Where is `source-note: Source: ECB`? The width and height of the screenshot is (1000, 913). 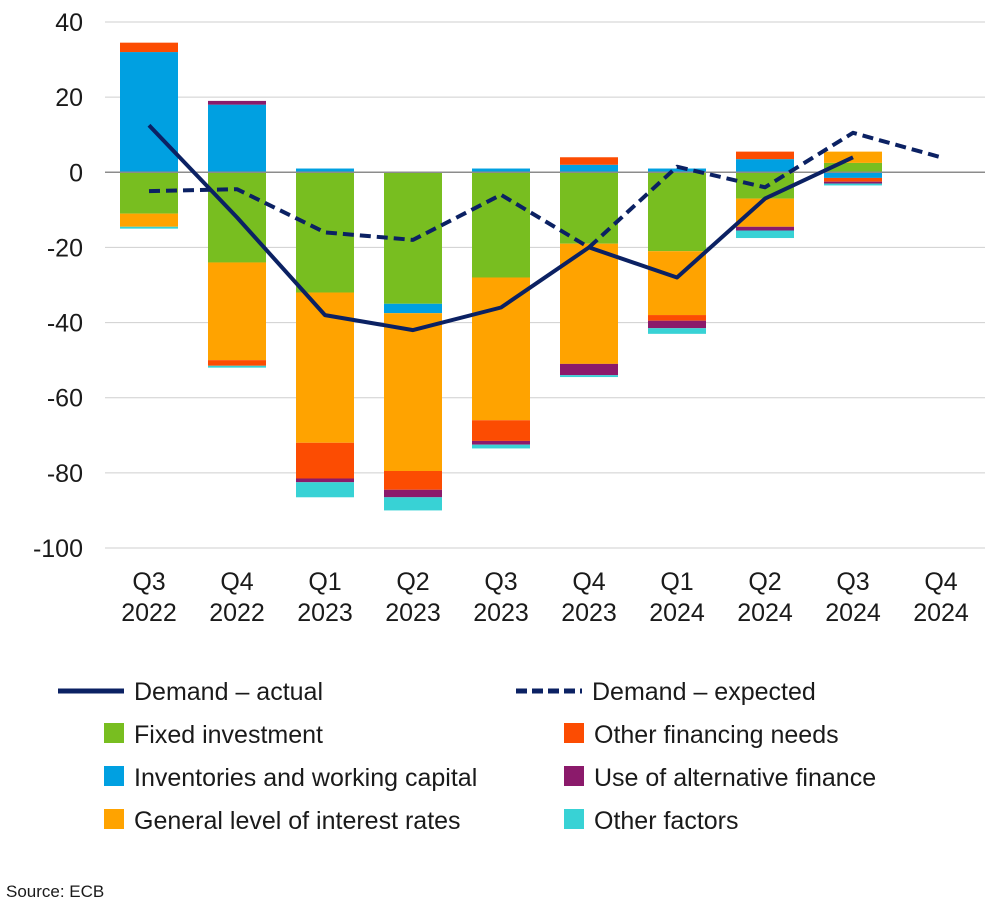
source-note: Source: ECB is located at coordinates (55, 891).